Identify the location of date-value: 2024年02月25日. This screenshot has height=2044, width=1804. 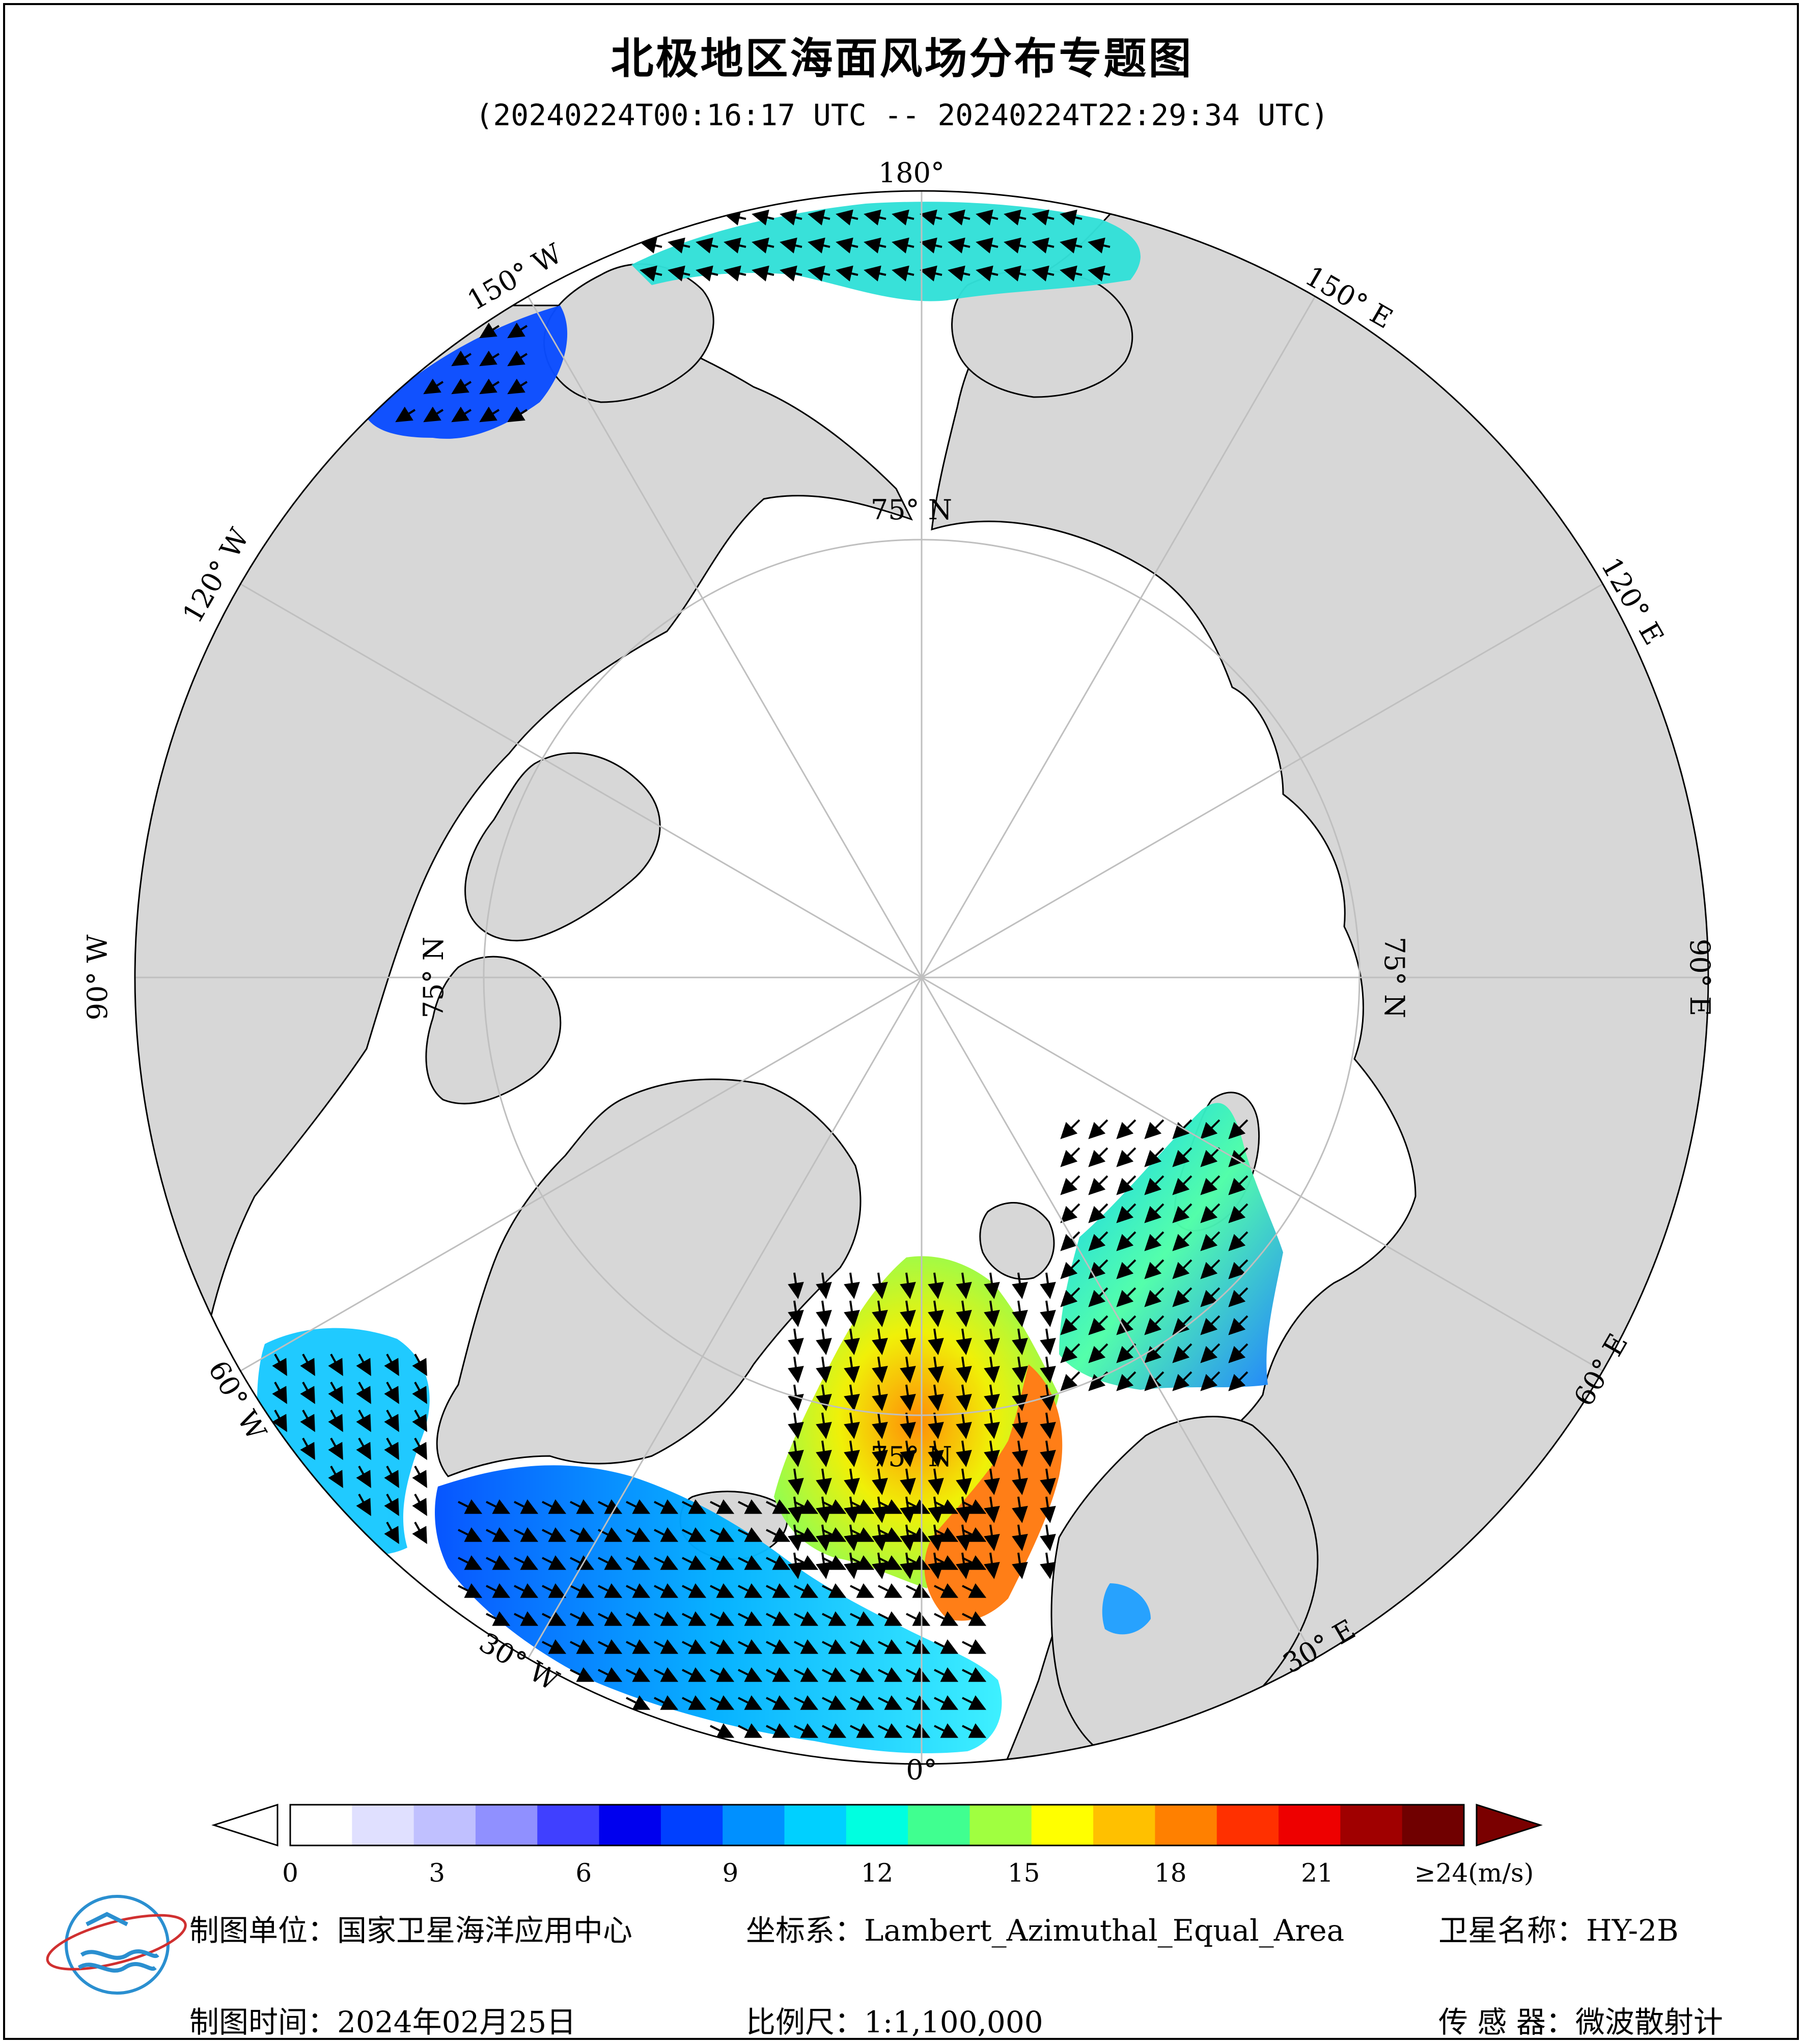
(456, 2022).